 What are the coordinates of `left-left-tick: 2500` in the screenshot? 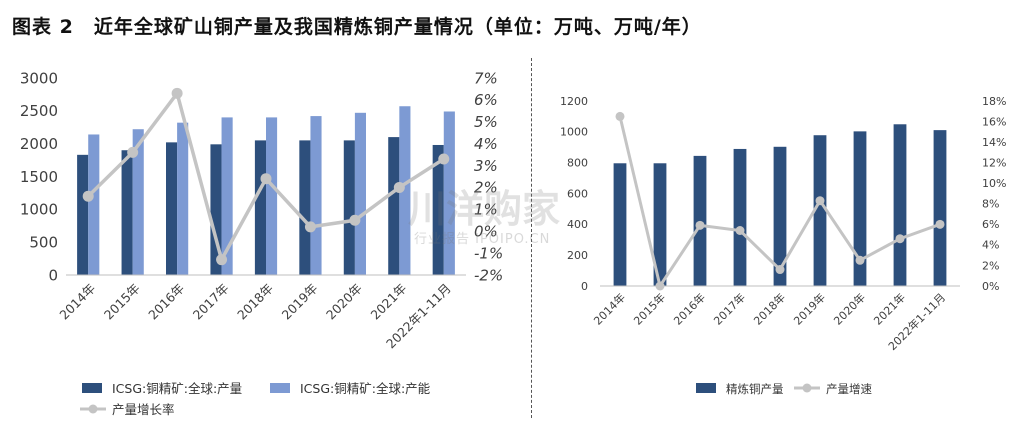 It's located at (39, 111).